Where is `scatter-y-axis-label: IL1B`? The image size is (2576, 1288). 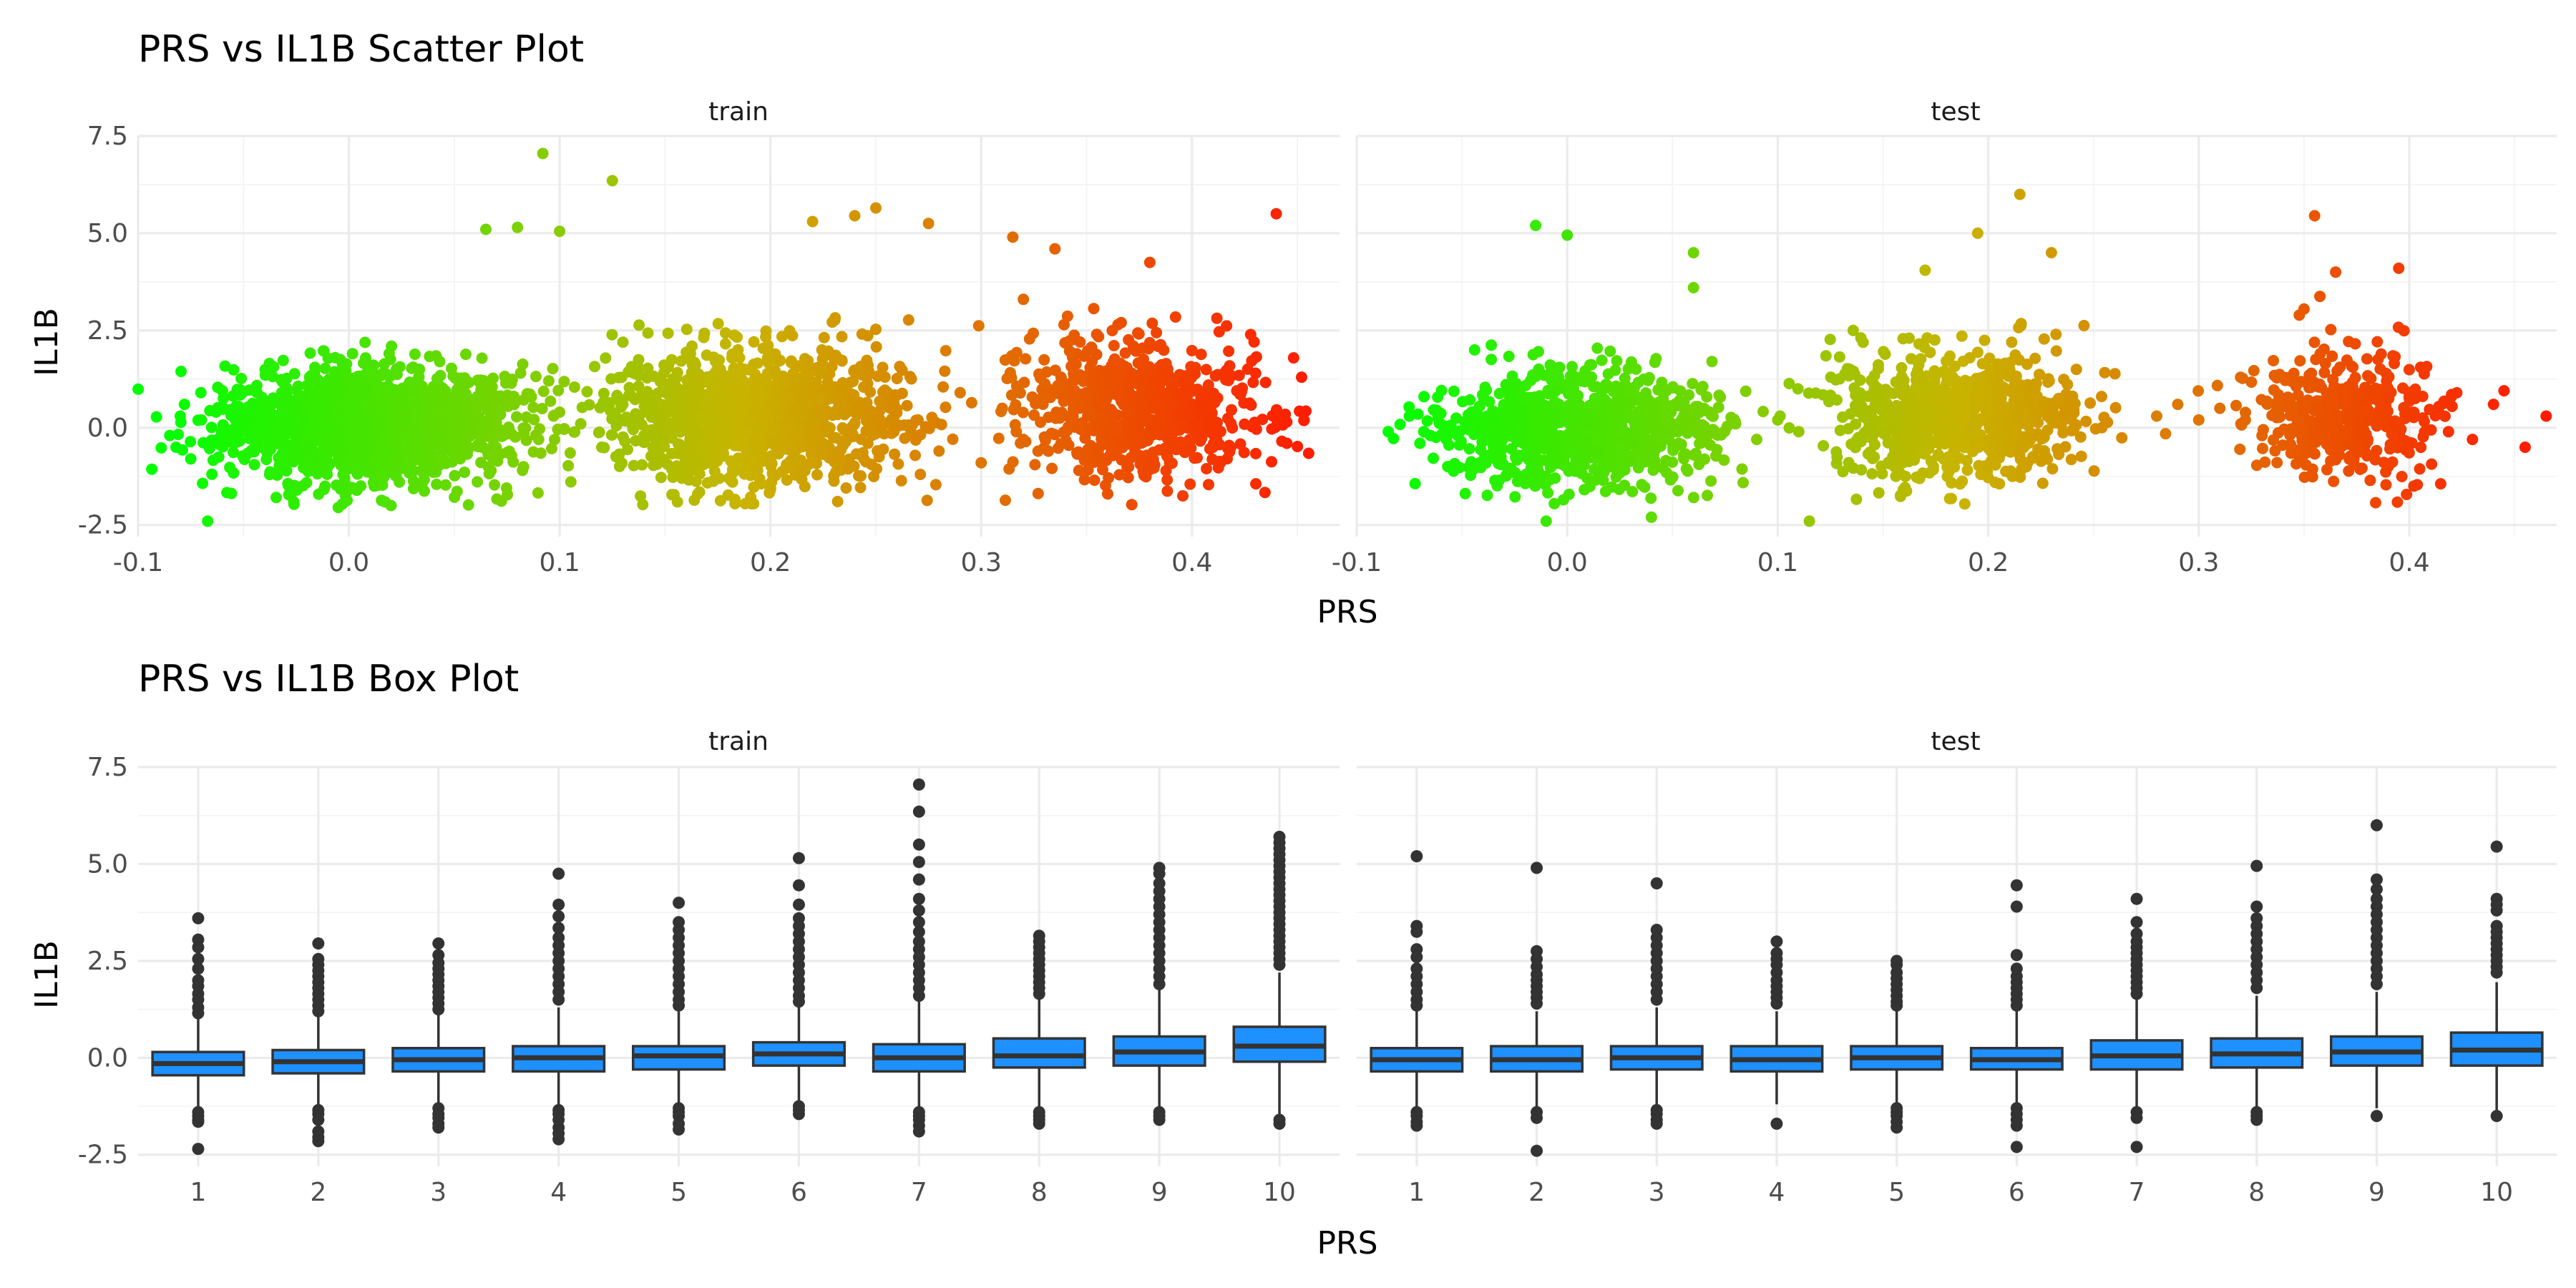
scatter-y-axis-label: IL1B is located at coordinates (47, 342).